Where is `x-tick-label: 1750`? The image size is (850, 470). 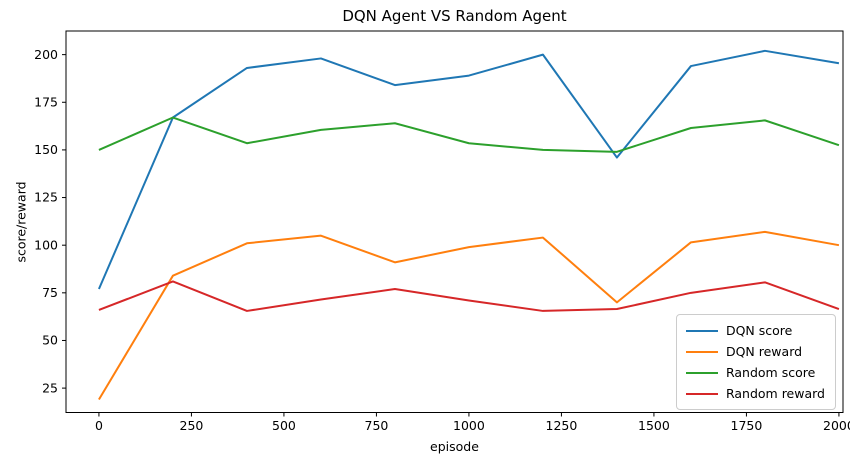
x-tick-label: 1750 is located at coordinates (747, 425).